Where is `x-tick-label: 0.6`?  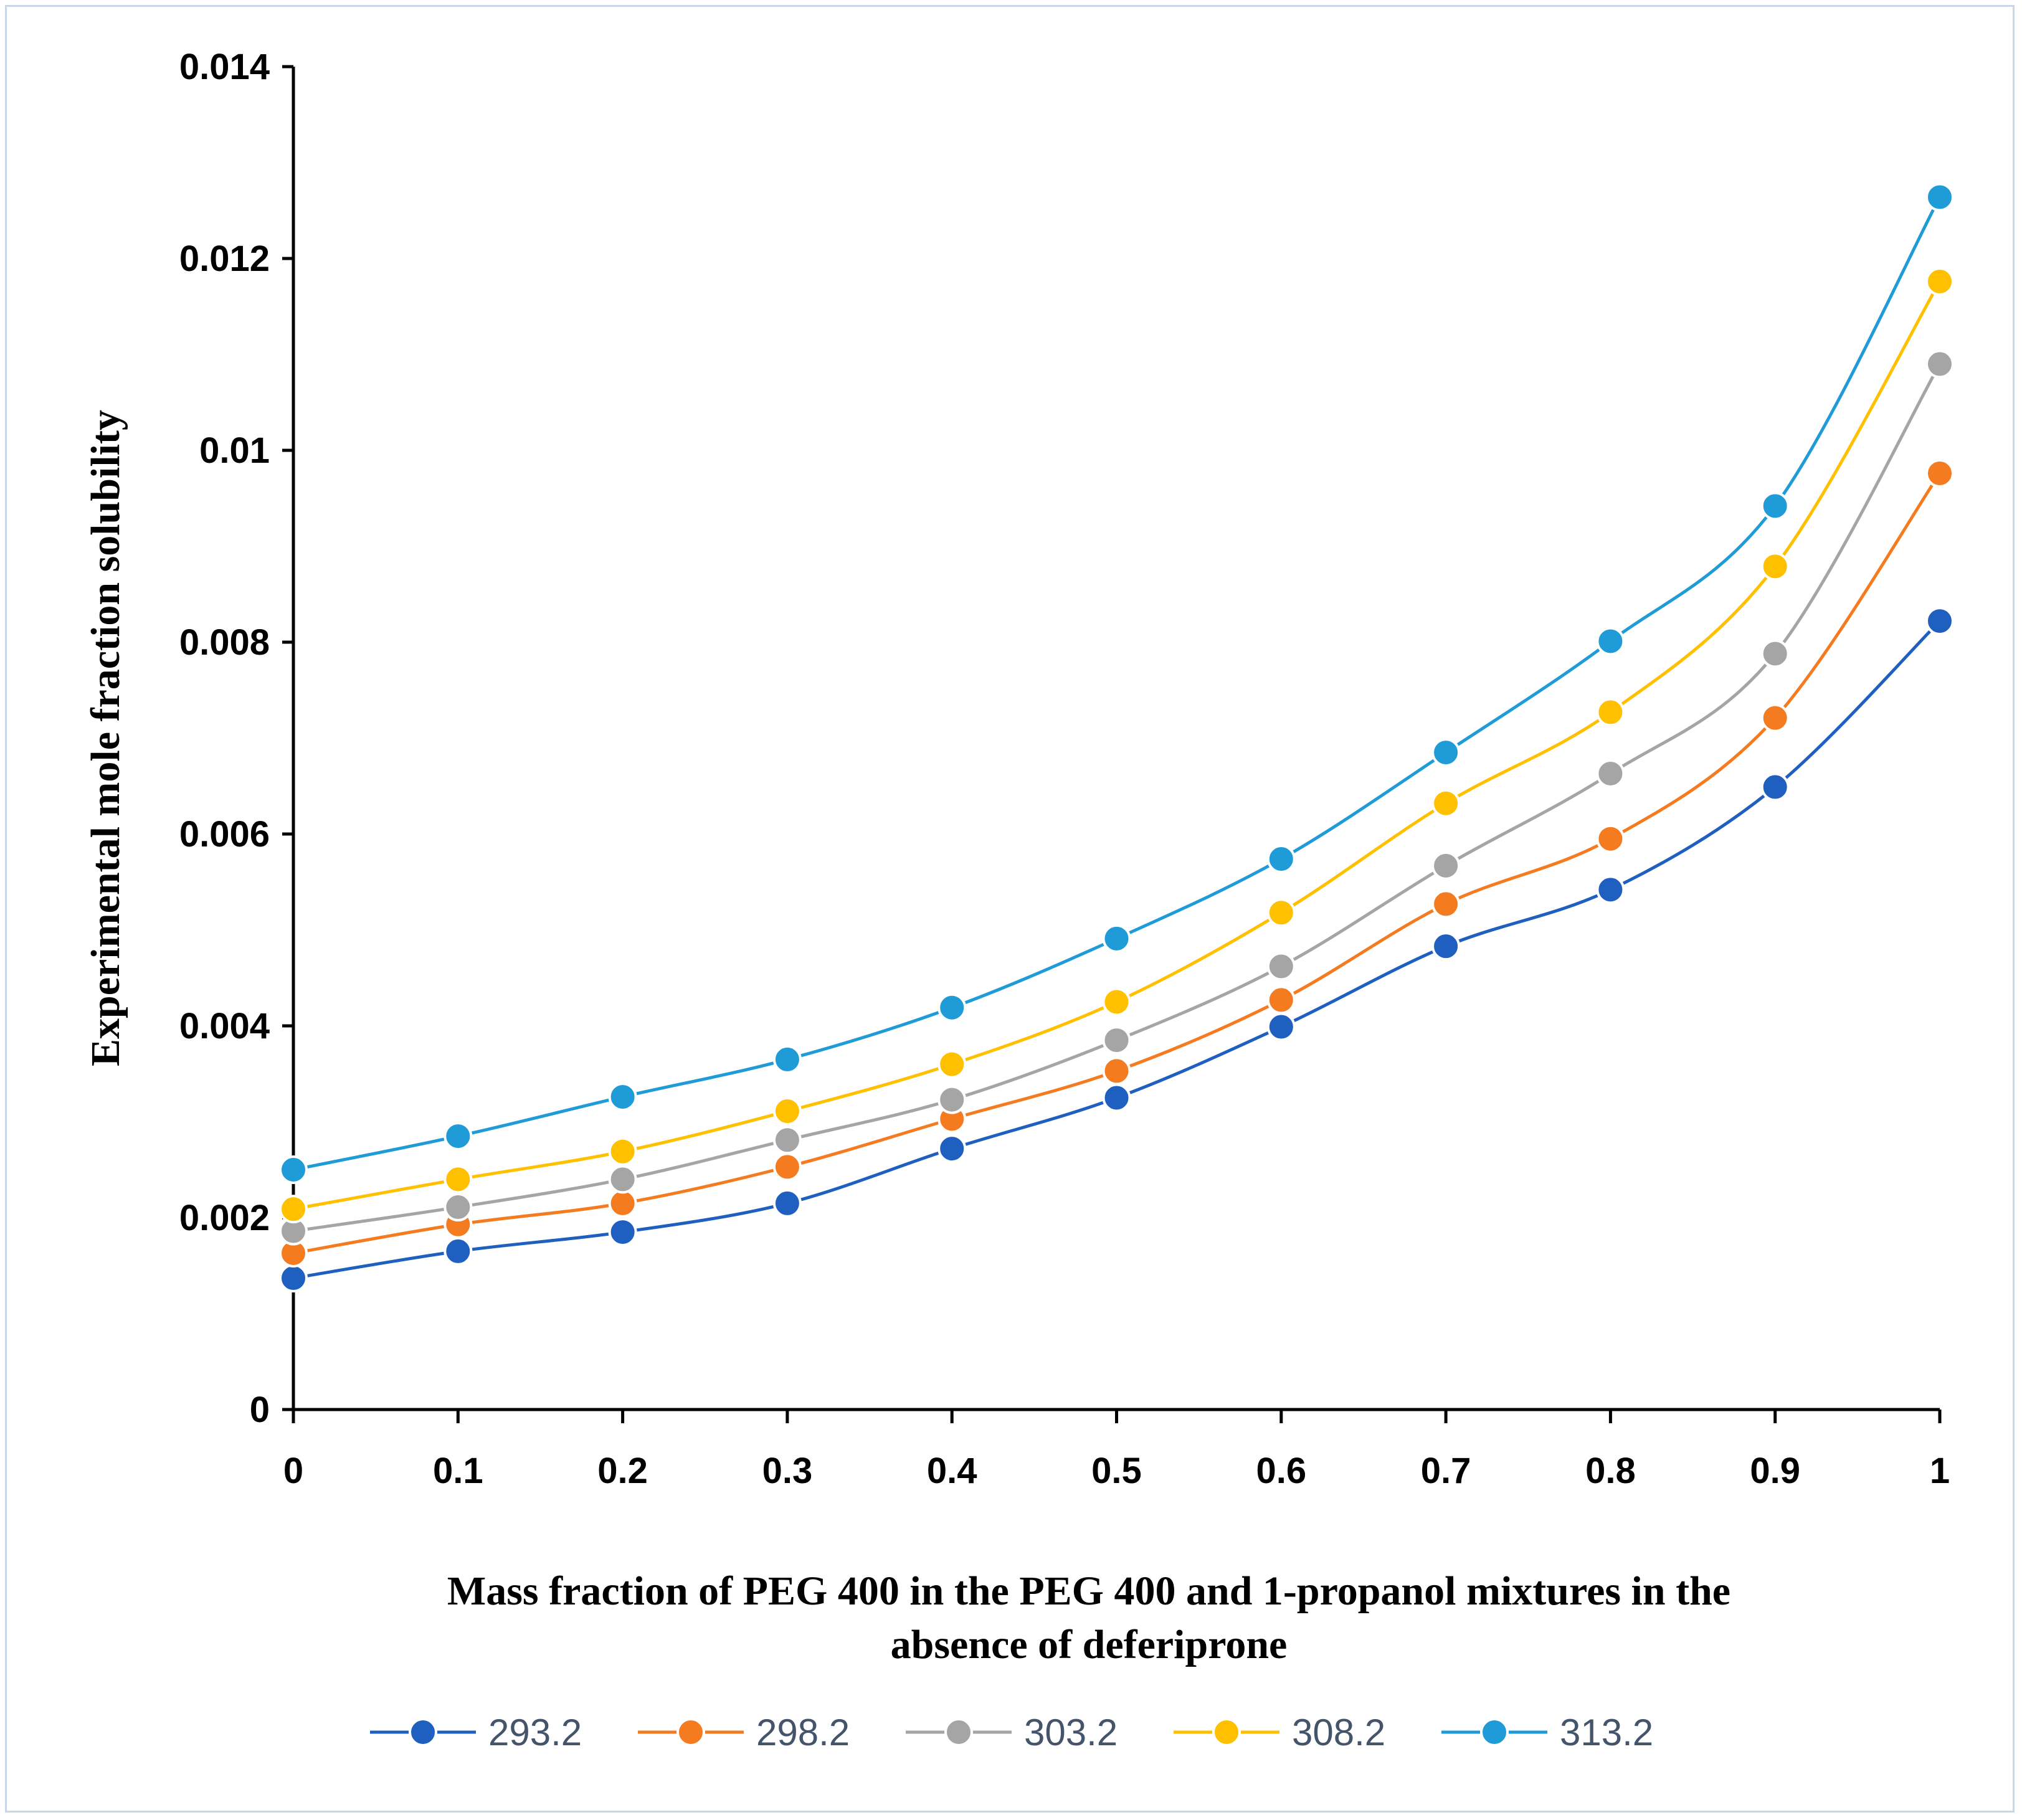 x-tick-label: 0.6 is located at coordinates (1281, 1471).